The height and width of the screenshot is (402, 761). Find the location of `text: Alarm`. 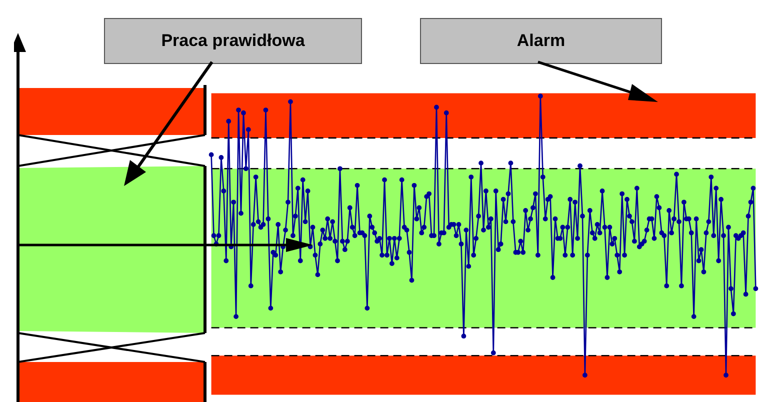

text: Alarm is located at coordinates (541, 41).